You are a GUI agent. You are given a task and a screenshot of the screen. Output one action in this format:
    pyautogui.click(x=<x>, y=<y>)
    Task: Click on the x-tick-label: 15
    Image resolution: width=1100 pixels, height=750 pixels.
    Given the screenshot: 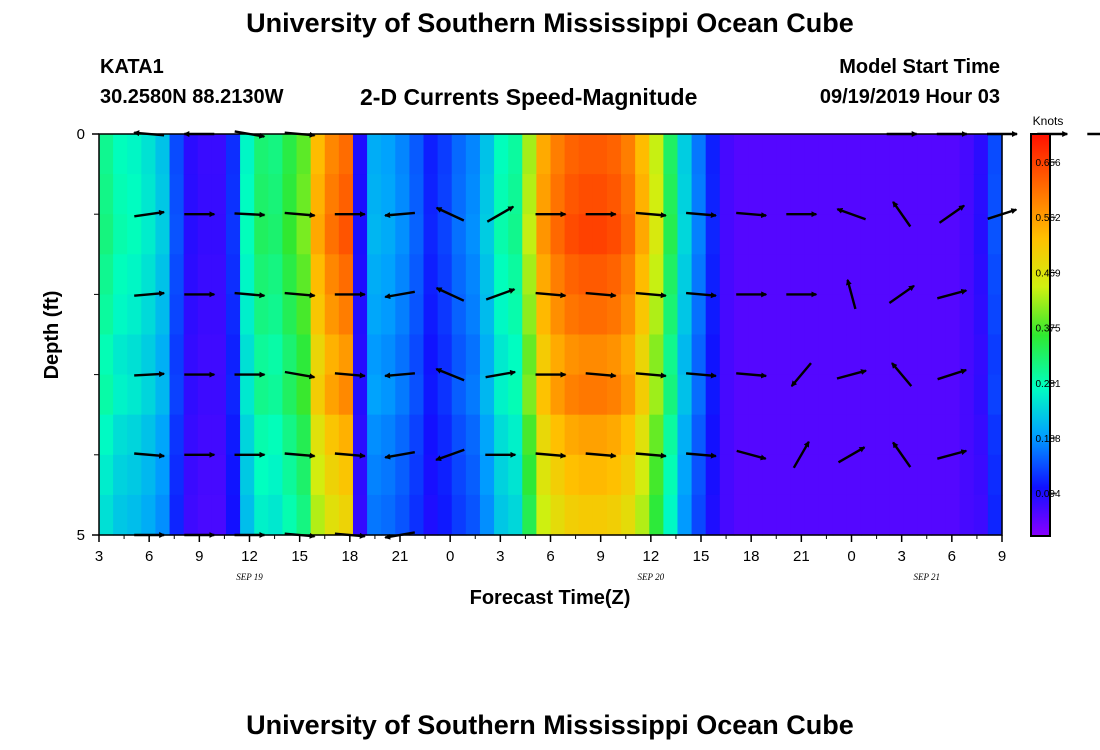 What is the action you would take?
    pyautogui.click(x=701, y=556)
    